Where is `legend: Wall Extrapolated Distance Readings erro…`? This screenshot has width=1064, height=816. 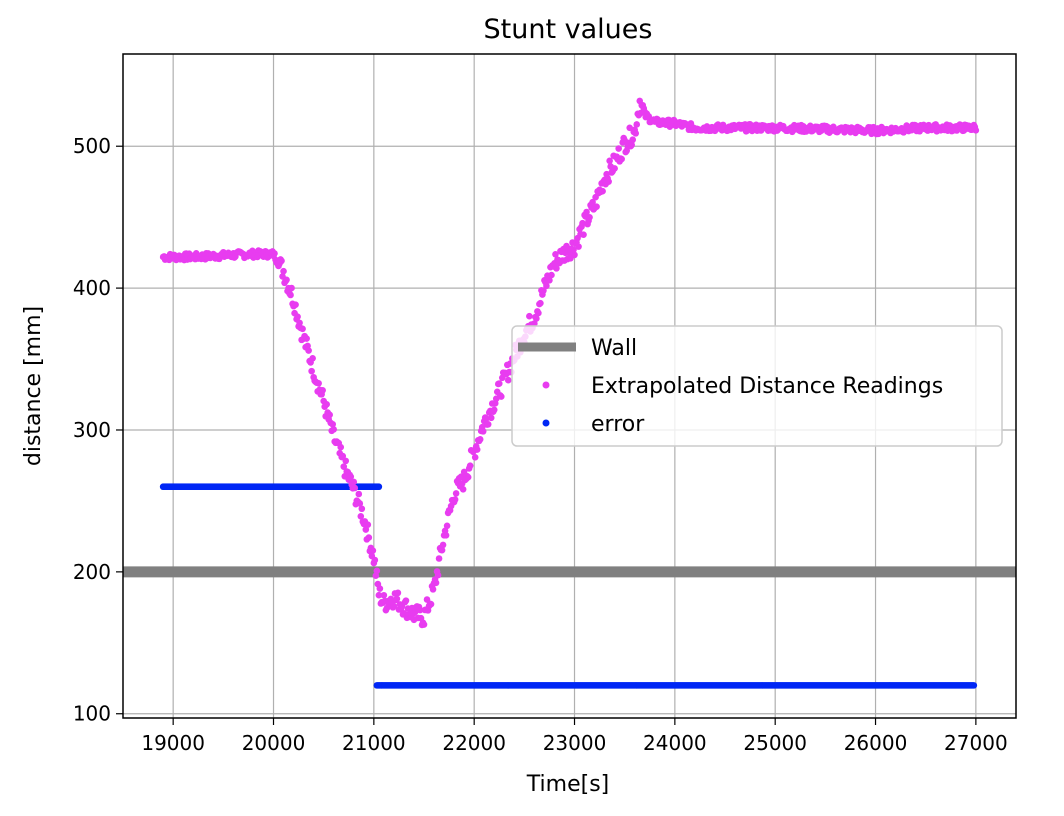 legend: Wall Extrapolated Distance Readings erro… is located at coordinates (757, 386).